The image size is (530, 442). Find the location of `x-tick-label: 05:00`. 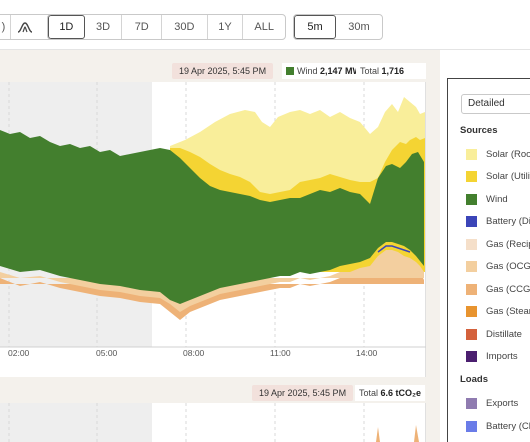

x-tick-label: 05:00 is located at coordinates (107, 353).